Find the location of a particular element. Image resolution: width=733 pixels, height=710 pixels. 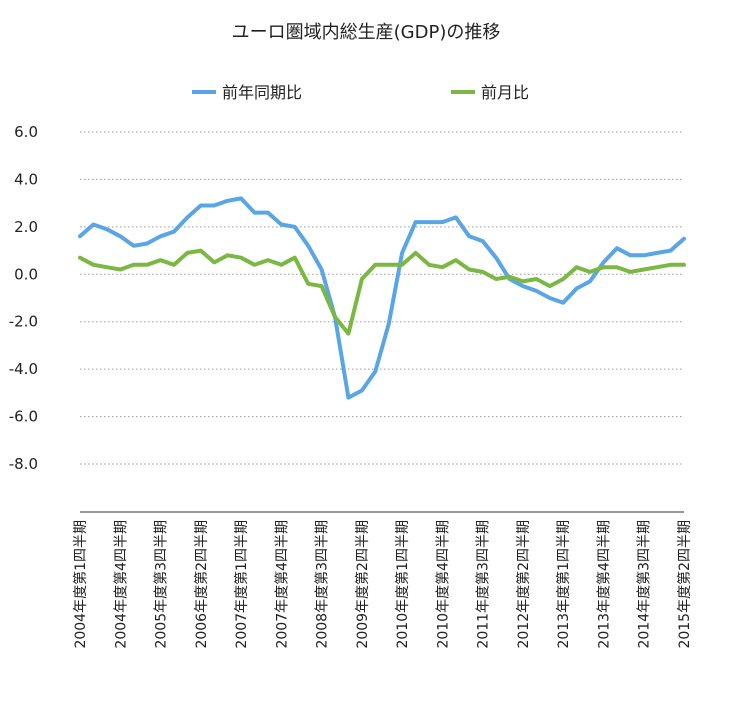

x-tick-label: 2012年度第2四半期 is located at coordinates (523, 584).